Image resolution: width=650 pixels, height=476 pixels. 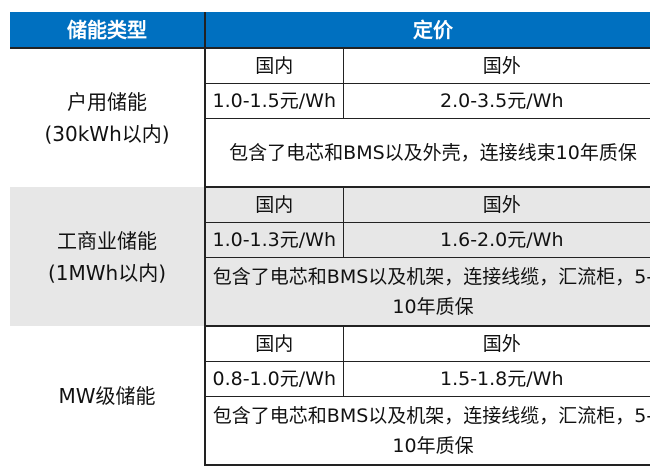 I want to click on type-name: 工商业储能, so click(x=107, y=240).